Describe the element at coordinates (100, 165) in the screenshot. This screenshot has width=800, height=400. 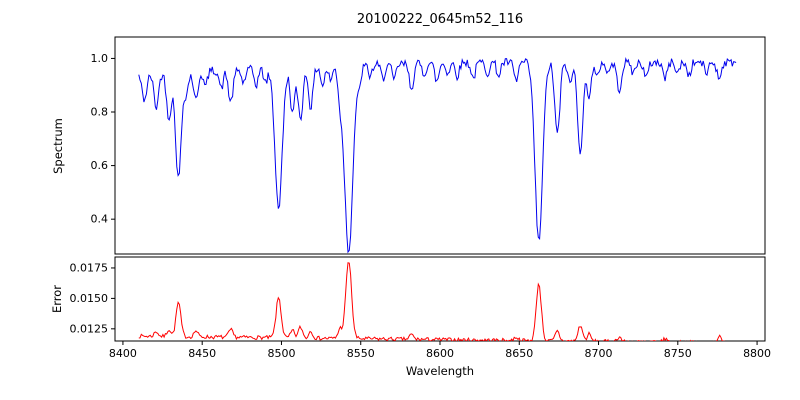
I see `y-tick-label: 0.6` at that location.